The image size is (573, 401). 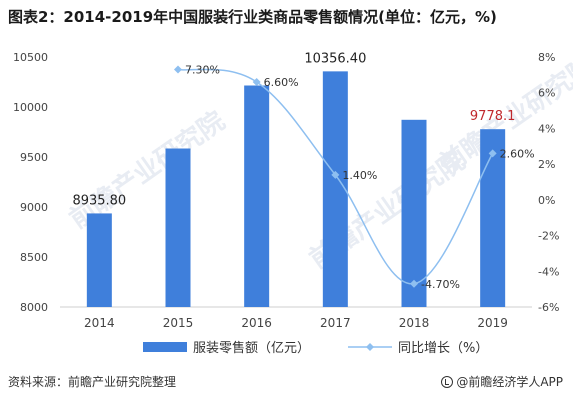 What do you see at coordinates (546, 200) in the screenshot?
I see `y-right-tick-label: 0%` at bounding box center [546, 200].